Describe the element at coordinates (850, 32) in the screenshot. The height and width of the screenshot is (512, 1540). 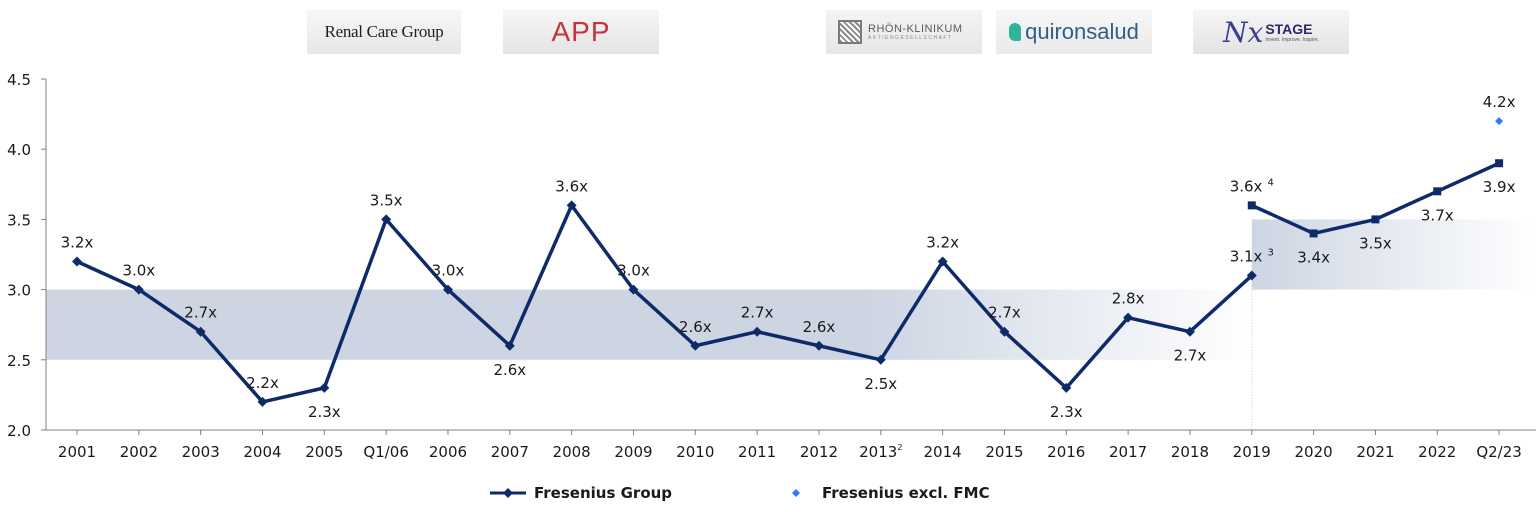
I see `rhon-seal-icon` at that location.